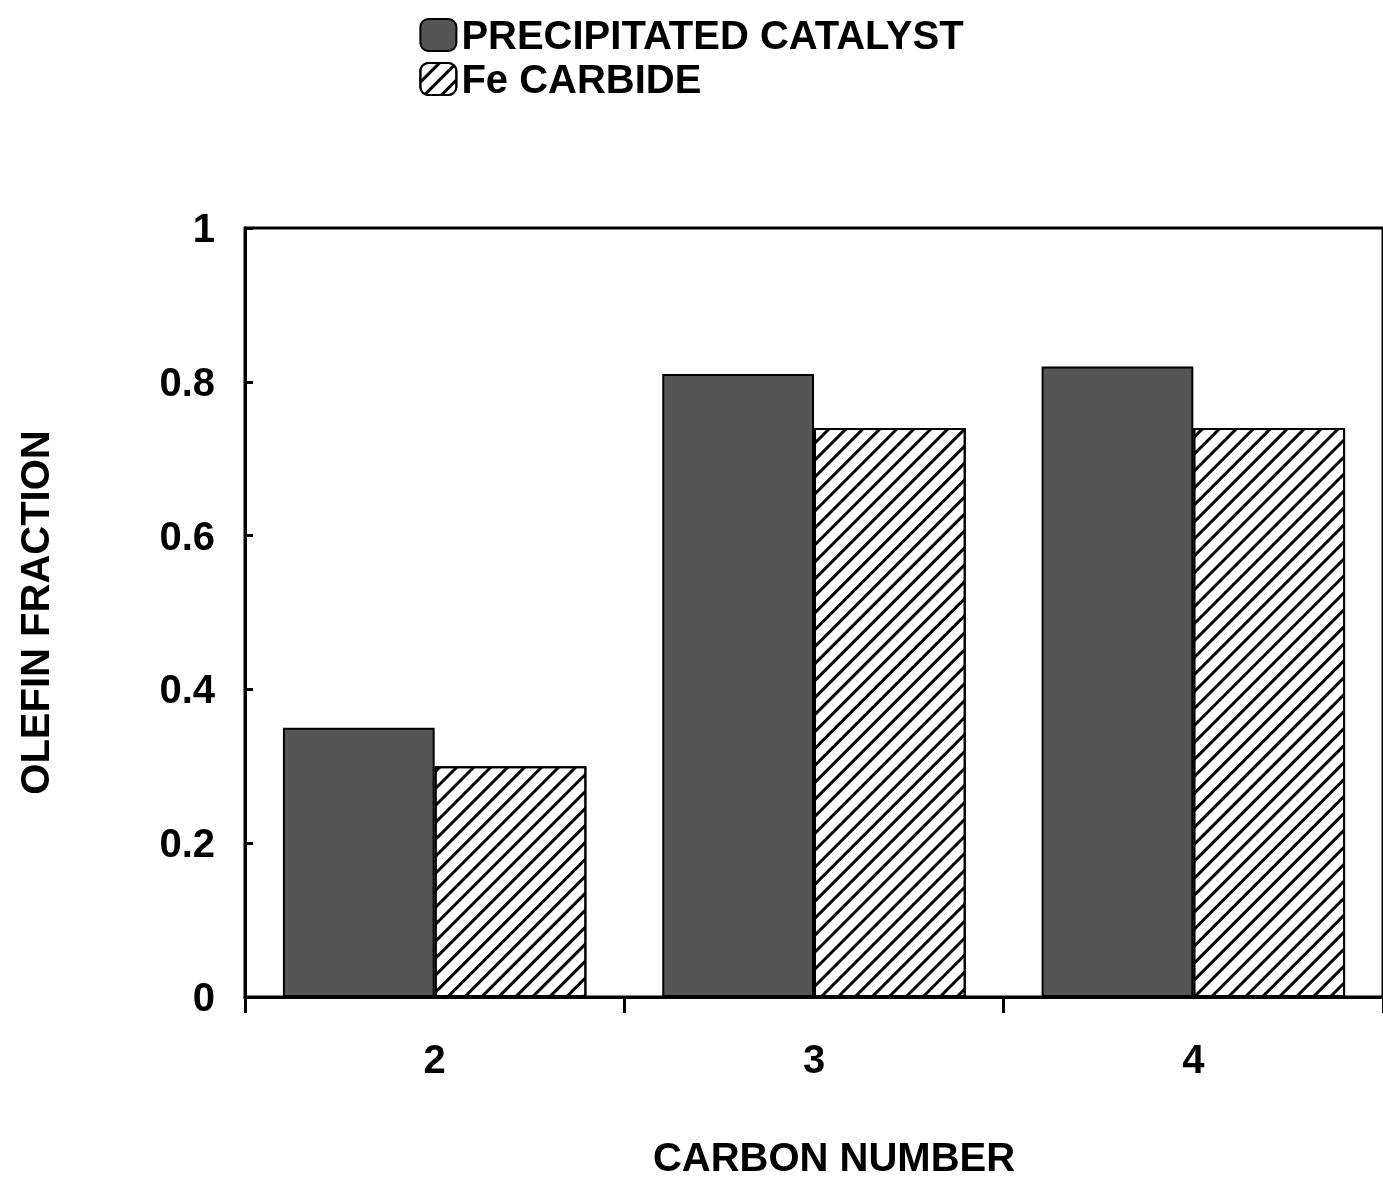 This screenshot has height=1182, width=1383. I want to click on x-axis-title: CARBON NUMBER, so click(834, 1157).